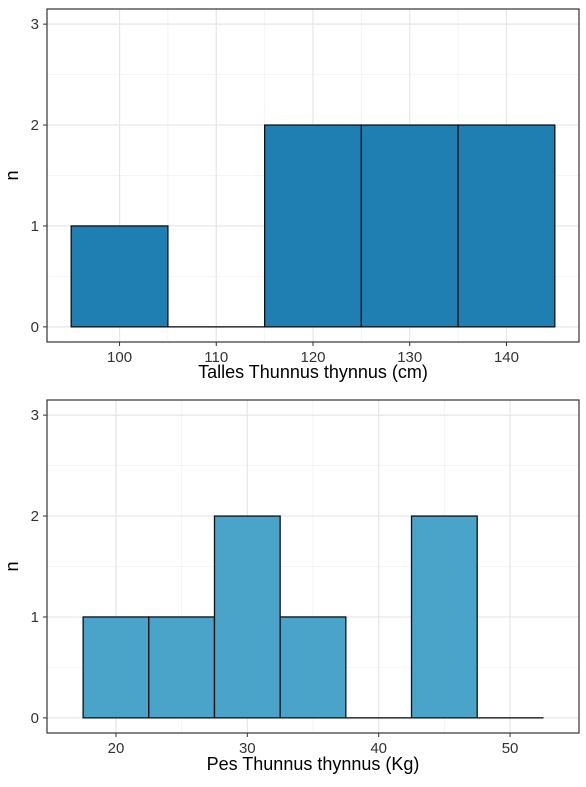 The image size is (586, 787). Describe the element at coordinates (506, 357) in the screenshot. I see `x-tick-label: 140` at that location.